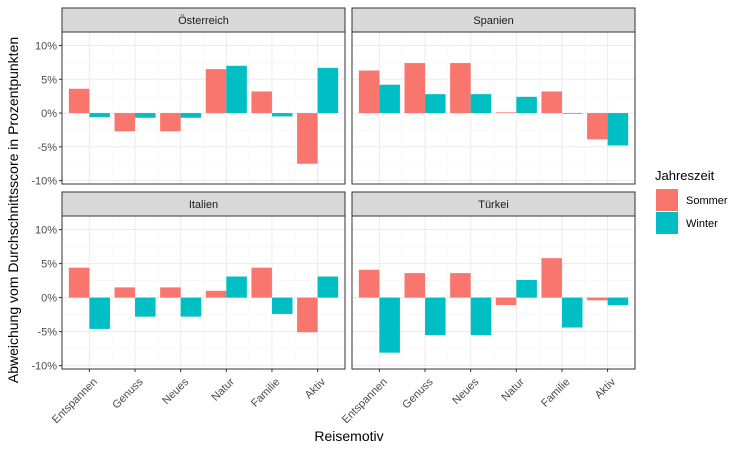 This screenshot has height=450, width=750. I want to click on legend-label-sommer: Sommer, so click(707, 201).